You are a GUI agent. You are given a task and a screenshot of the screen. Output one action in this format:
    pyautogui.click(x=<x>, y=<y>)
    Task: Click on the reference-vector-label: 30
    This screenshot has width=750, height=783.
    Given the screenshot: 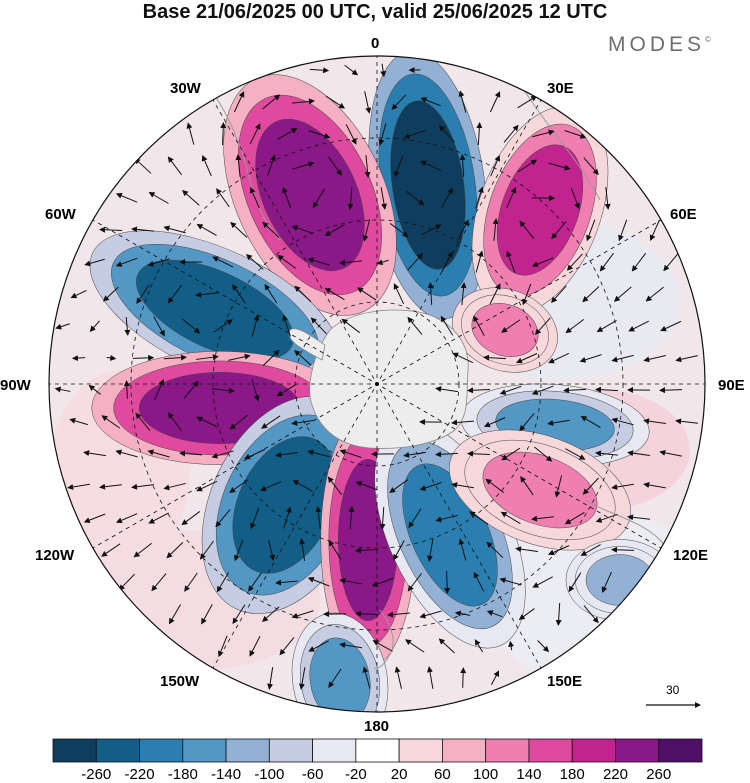 What is the action you would take?
    pyautogui.click(x=673, y=690)
    